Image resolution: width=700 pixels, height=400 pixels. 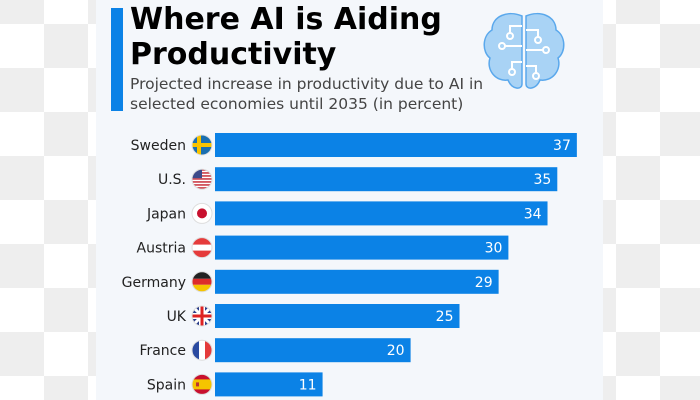 I want to click on category-label: Germany, so click(x=154, y=283).